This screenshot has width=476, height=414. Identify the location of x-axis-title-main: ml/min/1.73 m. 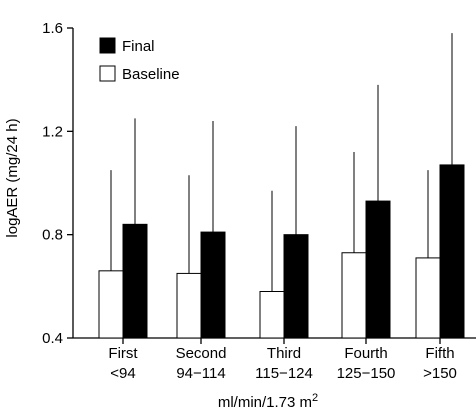
(265, 402).